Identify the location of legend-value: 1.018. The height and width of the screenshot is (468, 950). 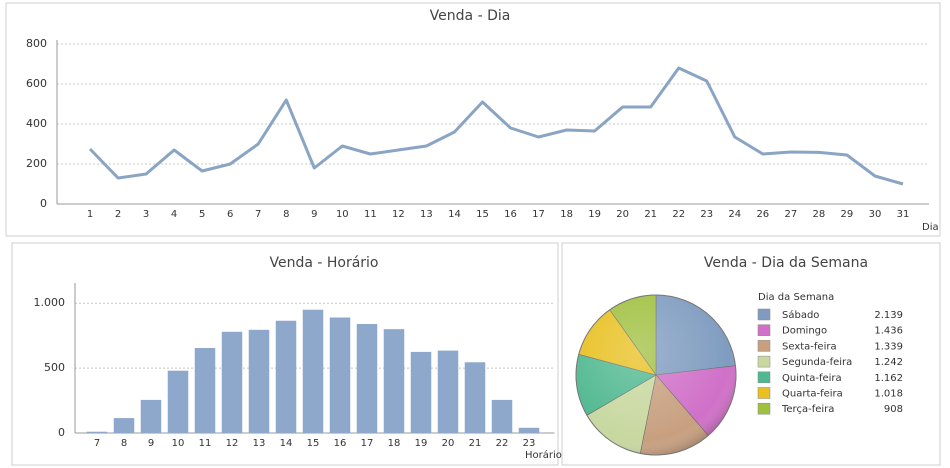
(888, 394).